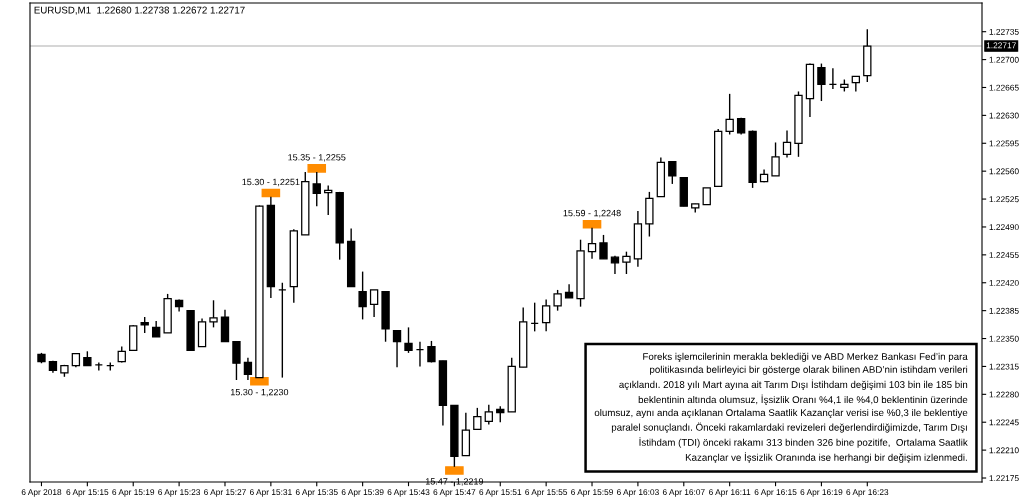 Image resolution: width=1024 pixels, height=499 pixels. What do you see at coordinates (1004, 143) in the screenshot?
I see `y-tick-label: 1.22595` at bounding box center [1004, 143].